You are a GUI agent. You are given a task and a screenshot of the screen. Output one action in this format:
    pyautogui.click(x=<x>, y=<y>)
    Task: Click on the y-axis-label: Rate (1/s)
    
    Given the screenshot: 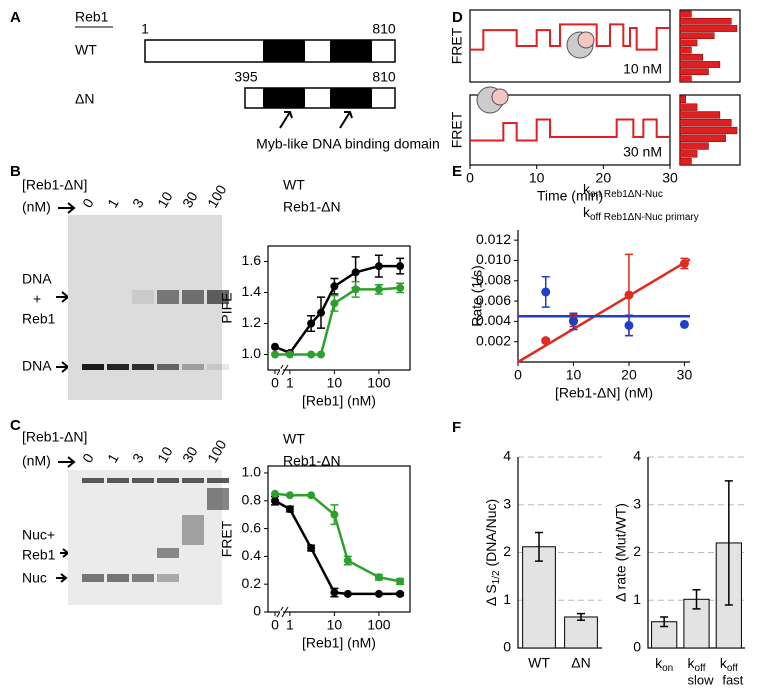 What is the action you would take?
    pyautogui.click(x=477, y=295)
    